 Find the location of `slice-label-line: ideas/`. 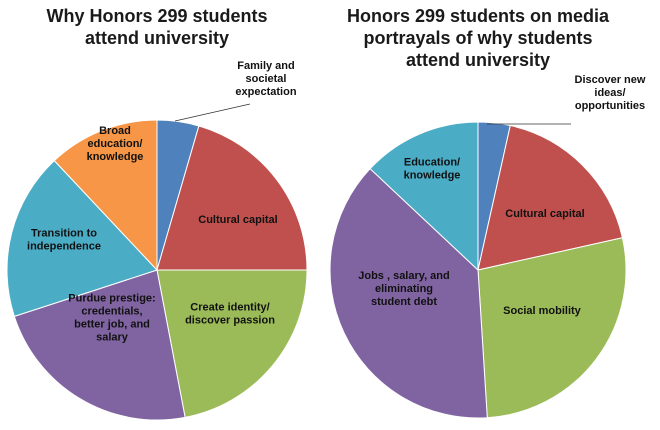

slice-label-line: ideas/ is located at coordinates (609, 93).